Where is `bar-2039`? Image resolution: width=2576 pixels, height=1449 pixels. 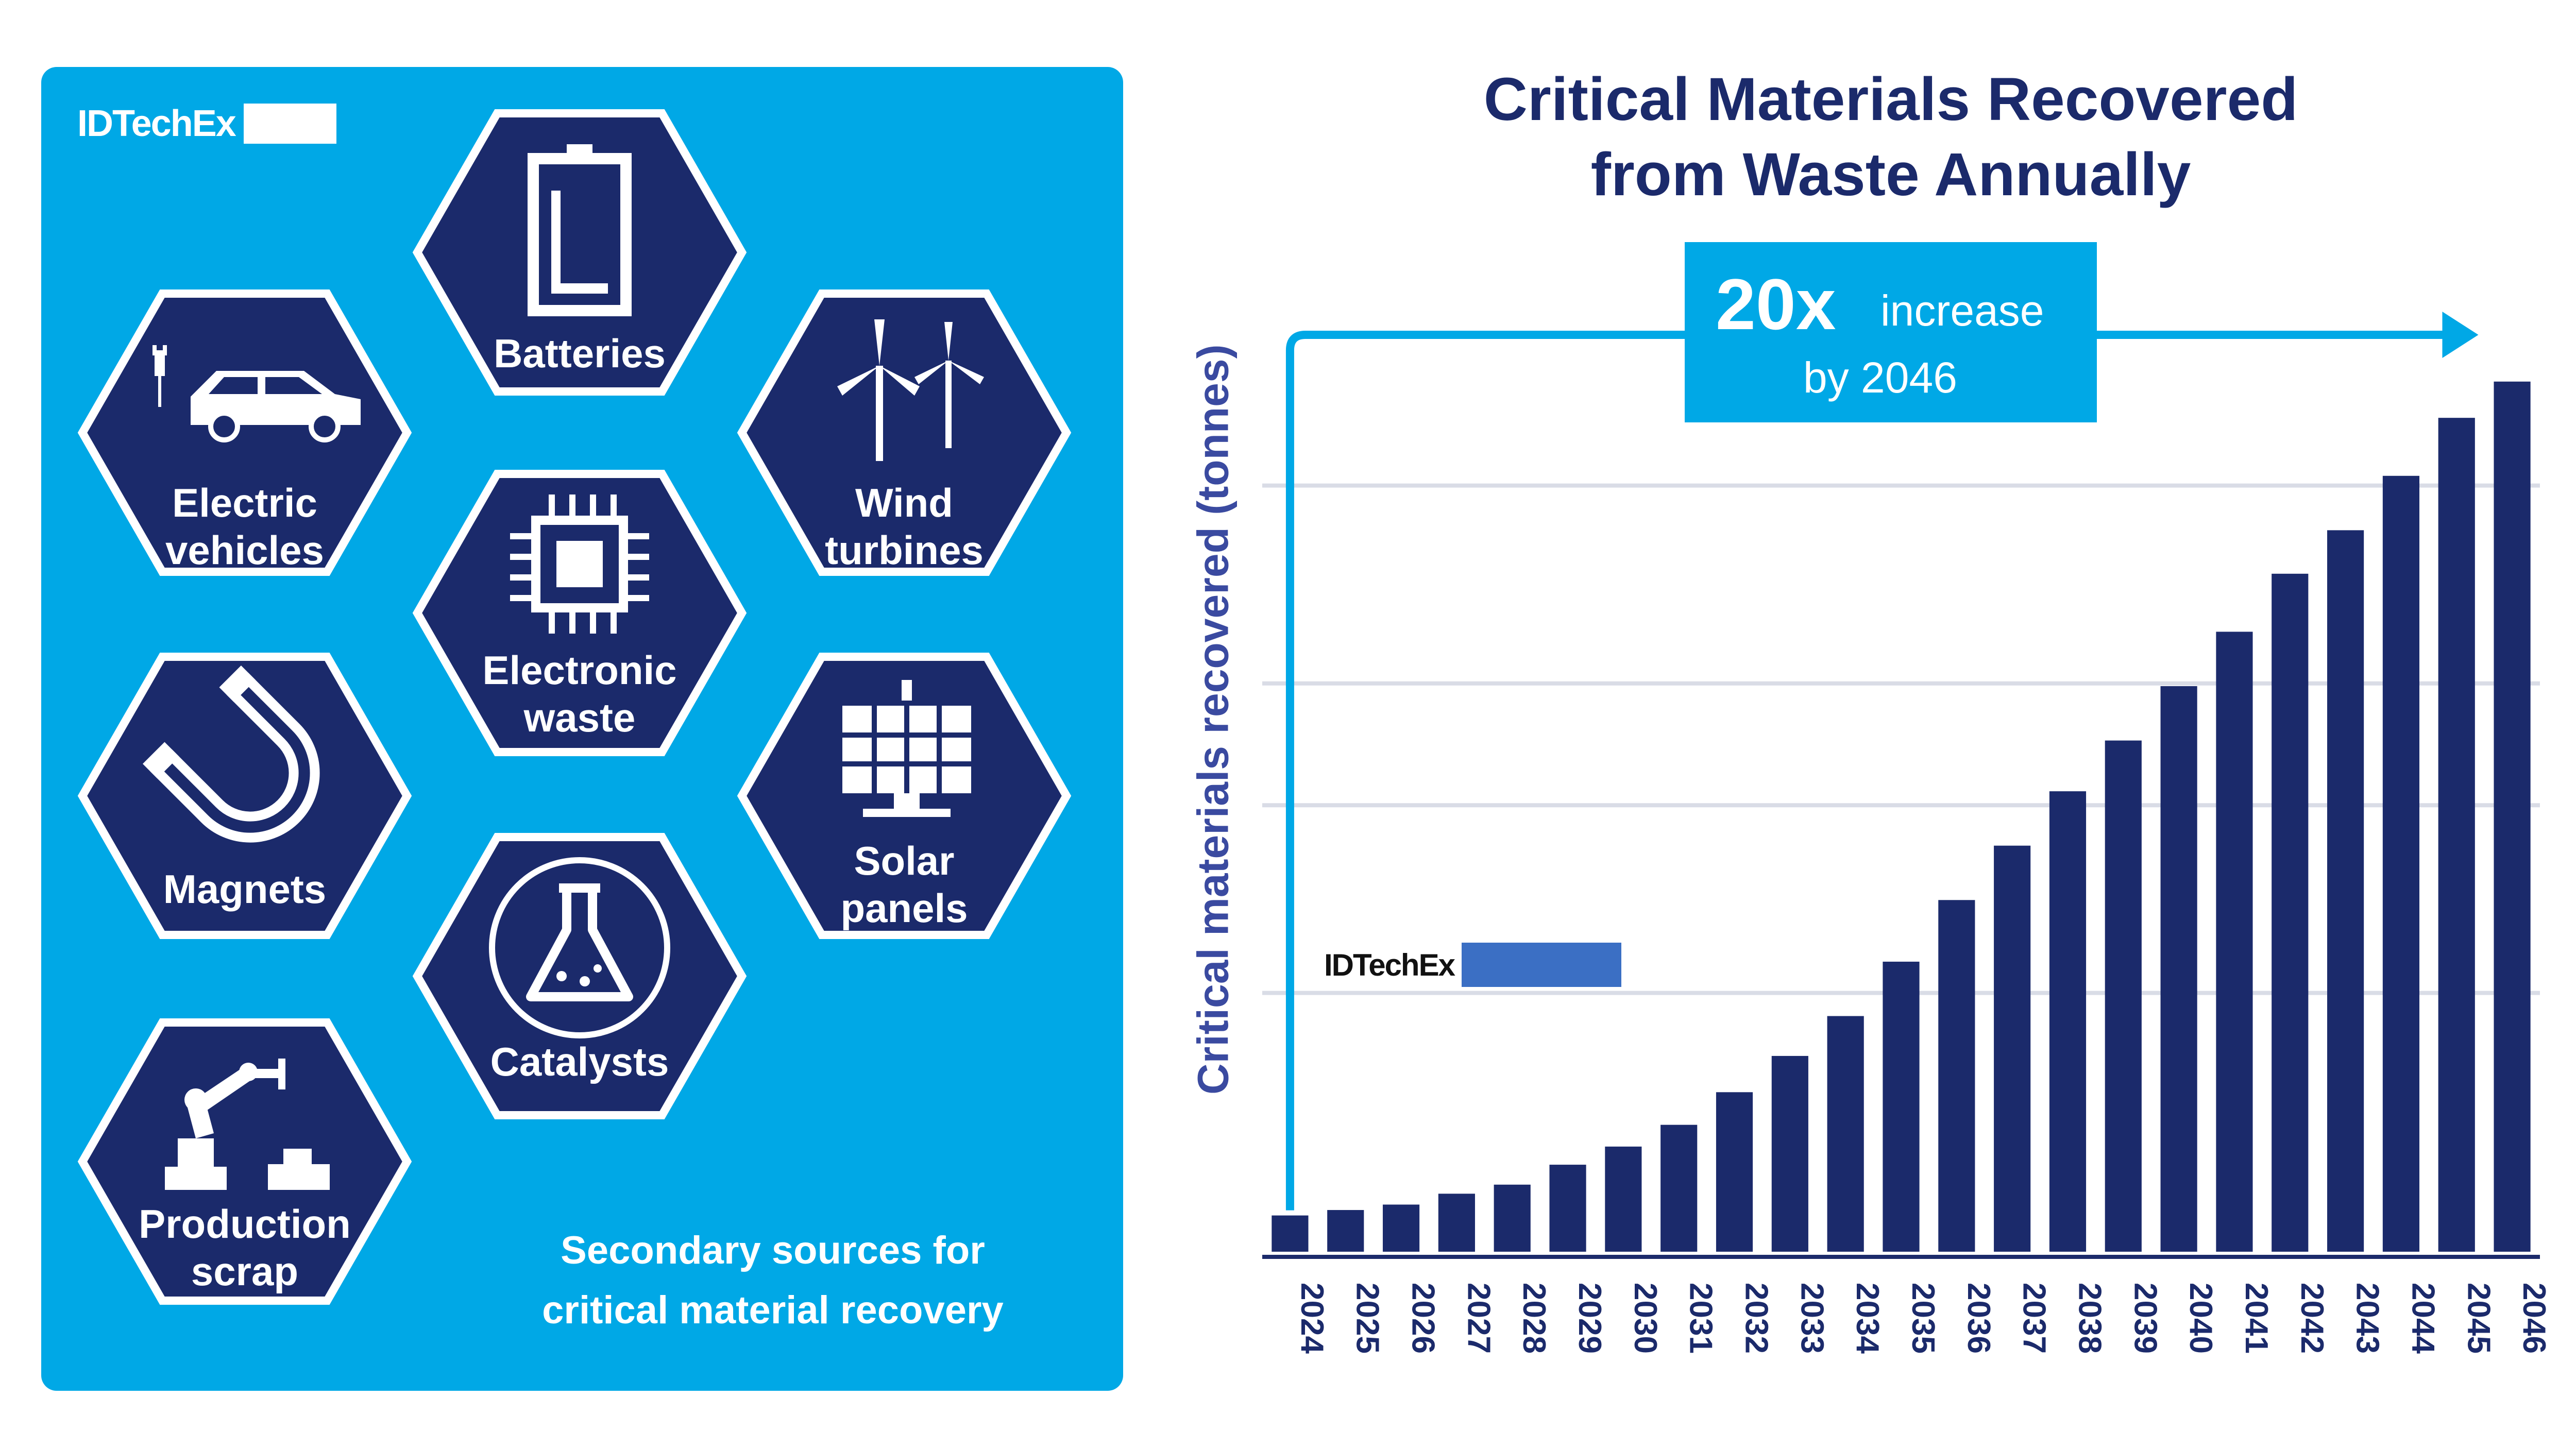 bar-2039 is located at coordinates (2123, 996).